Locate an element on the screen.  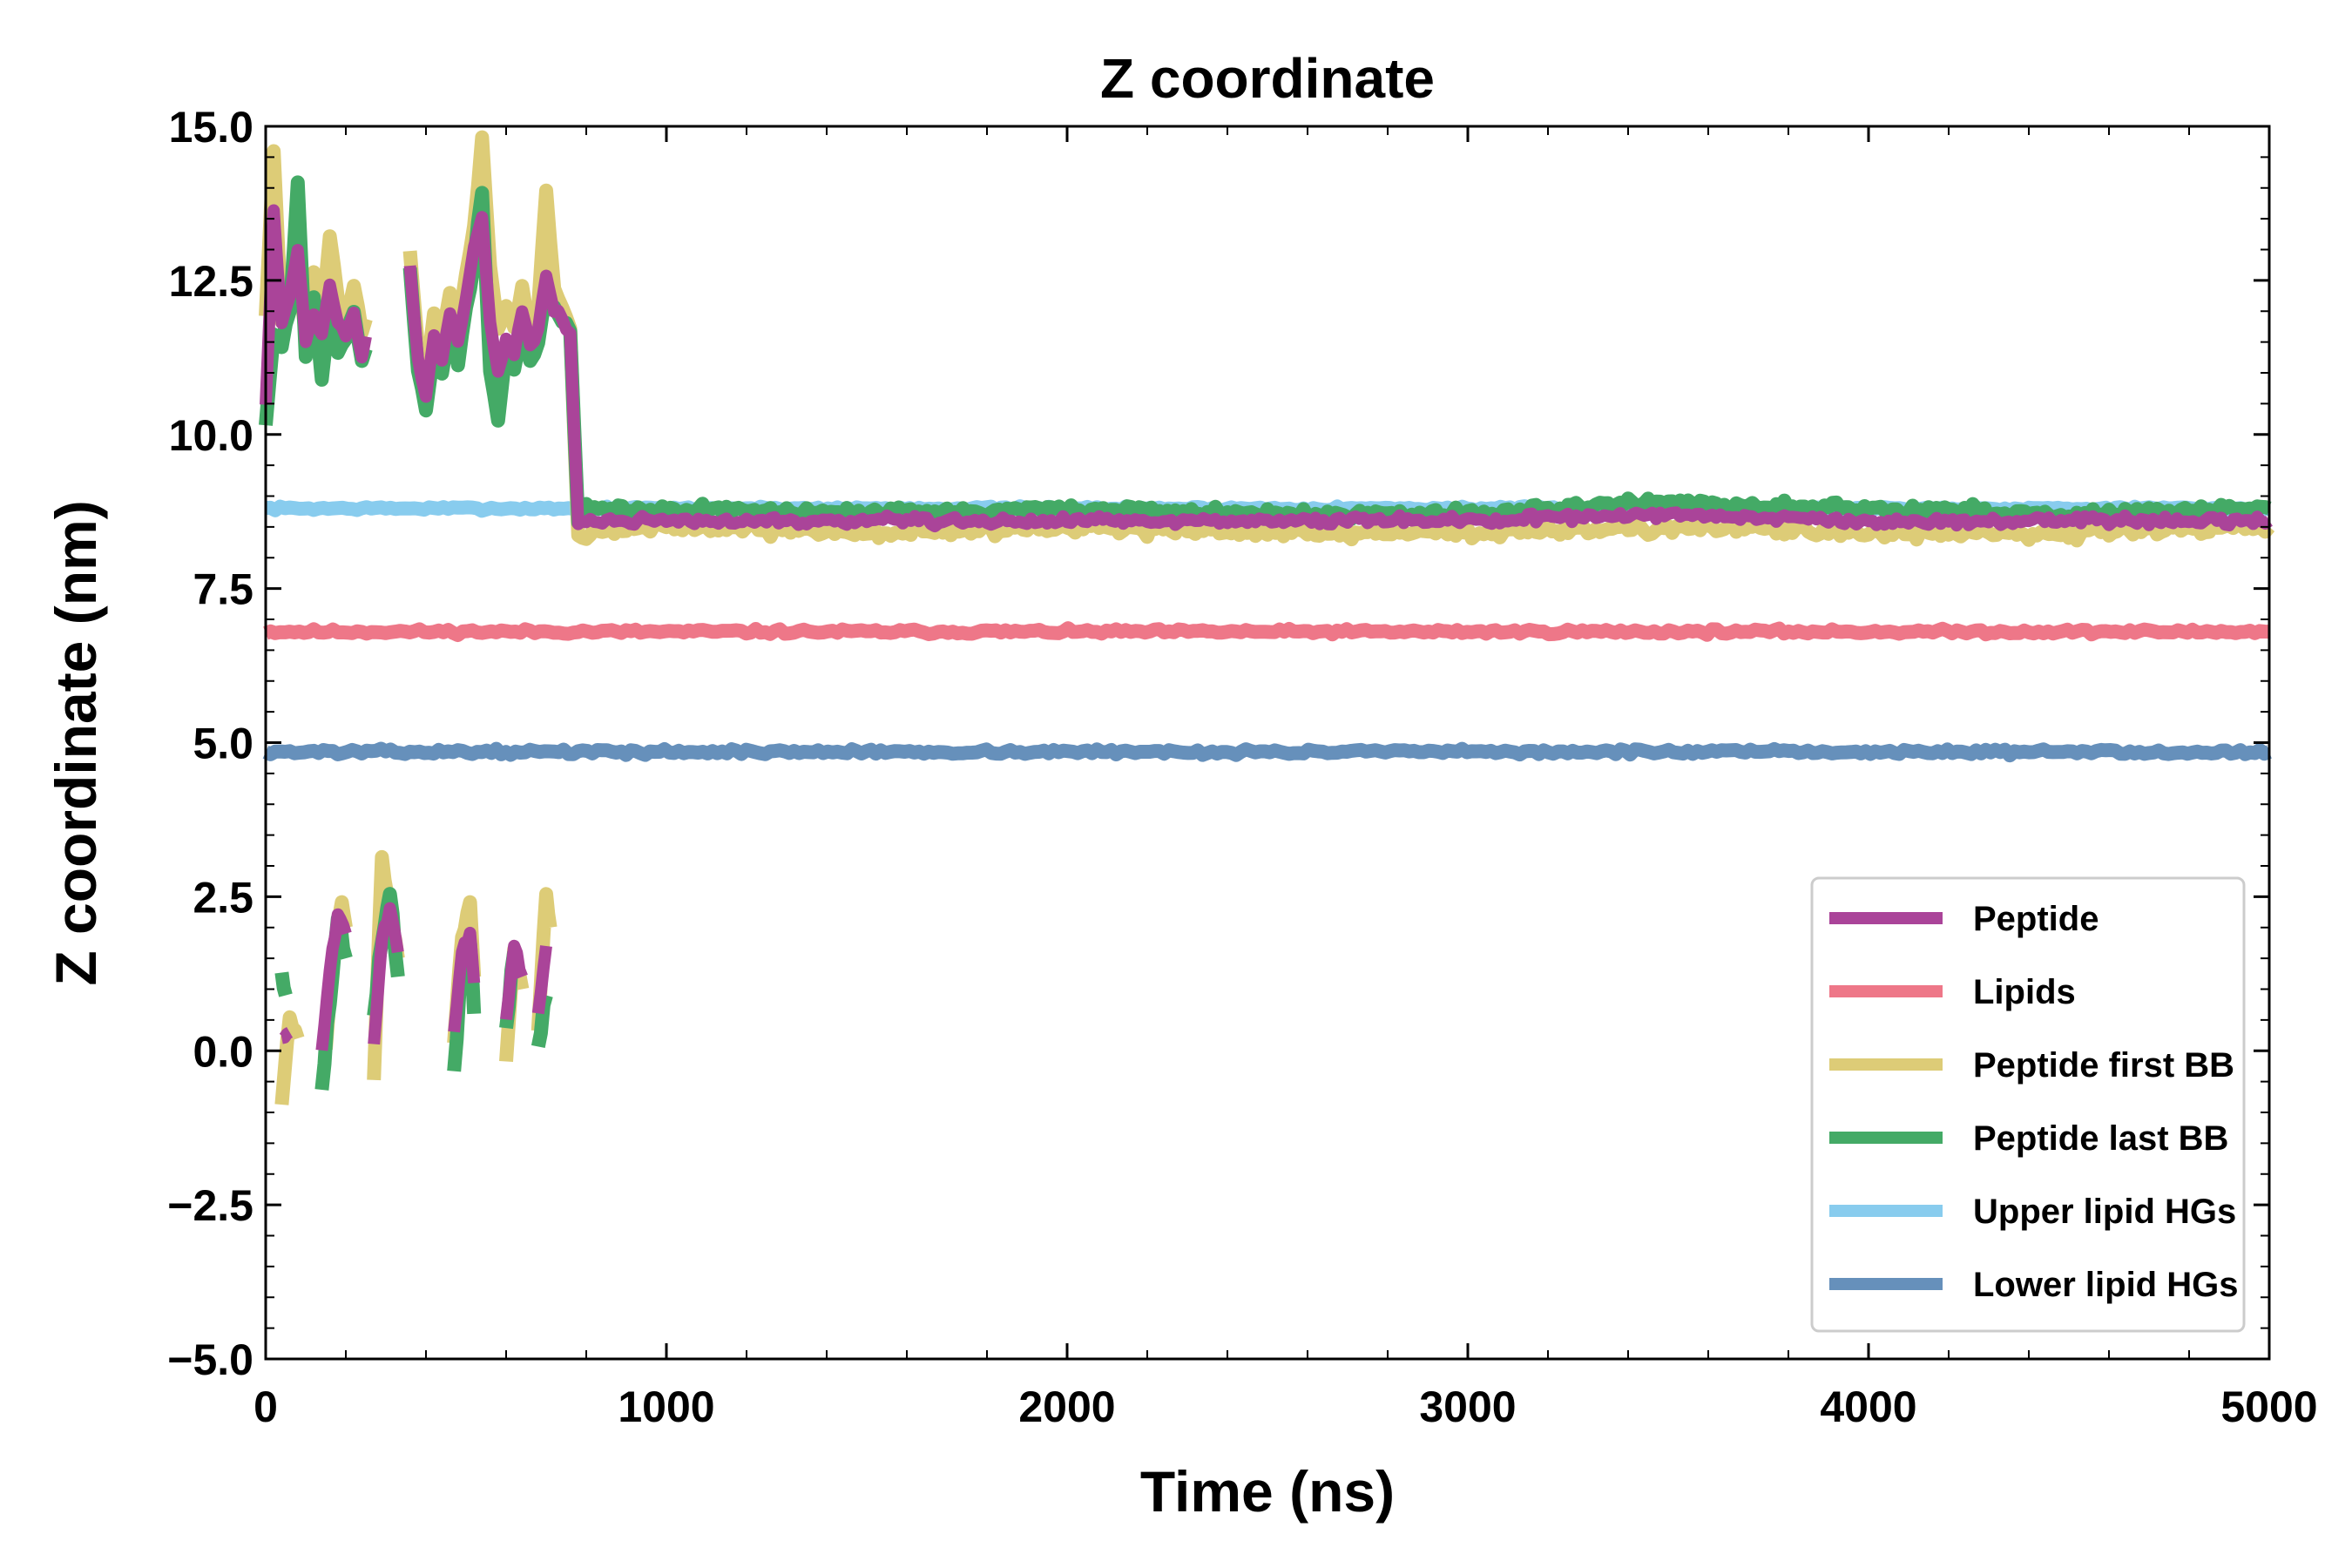
y-tick-label: 7.5 is located at coordinates (223, 589).